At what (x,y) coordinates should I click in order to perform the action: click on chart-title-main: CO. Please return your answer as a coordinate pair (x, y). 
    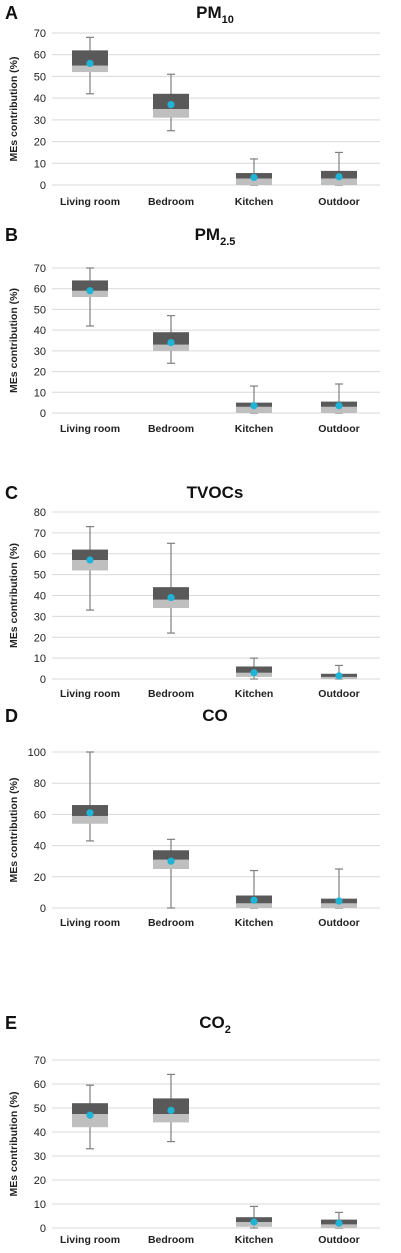
    Looking at the image, I should click on (215, 715).